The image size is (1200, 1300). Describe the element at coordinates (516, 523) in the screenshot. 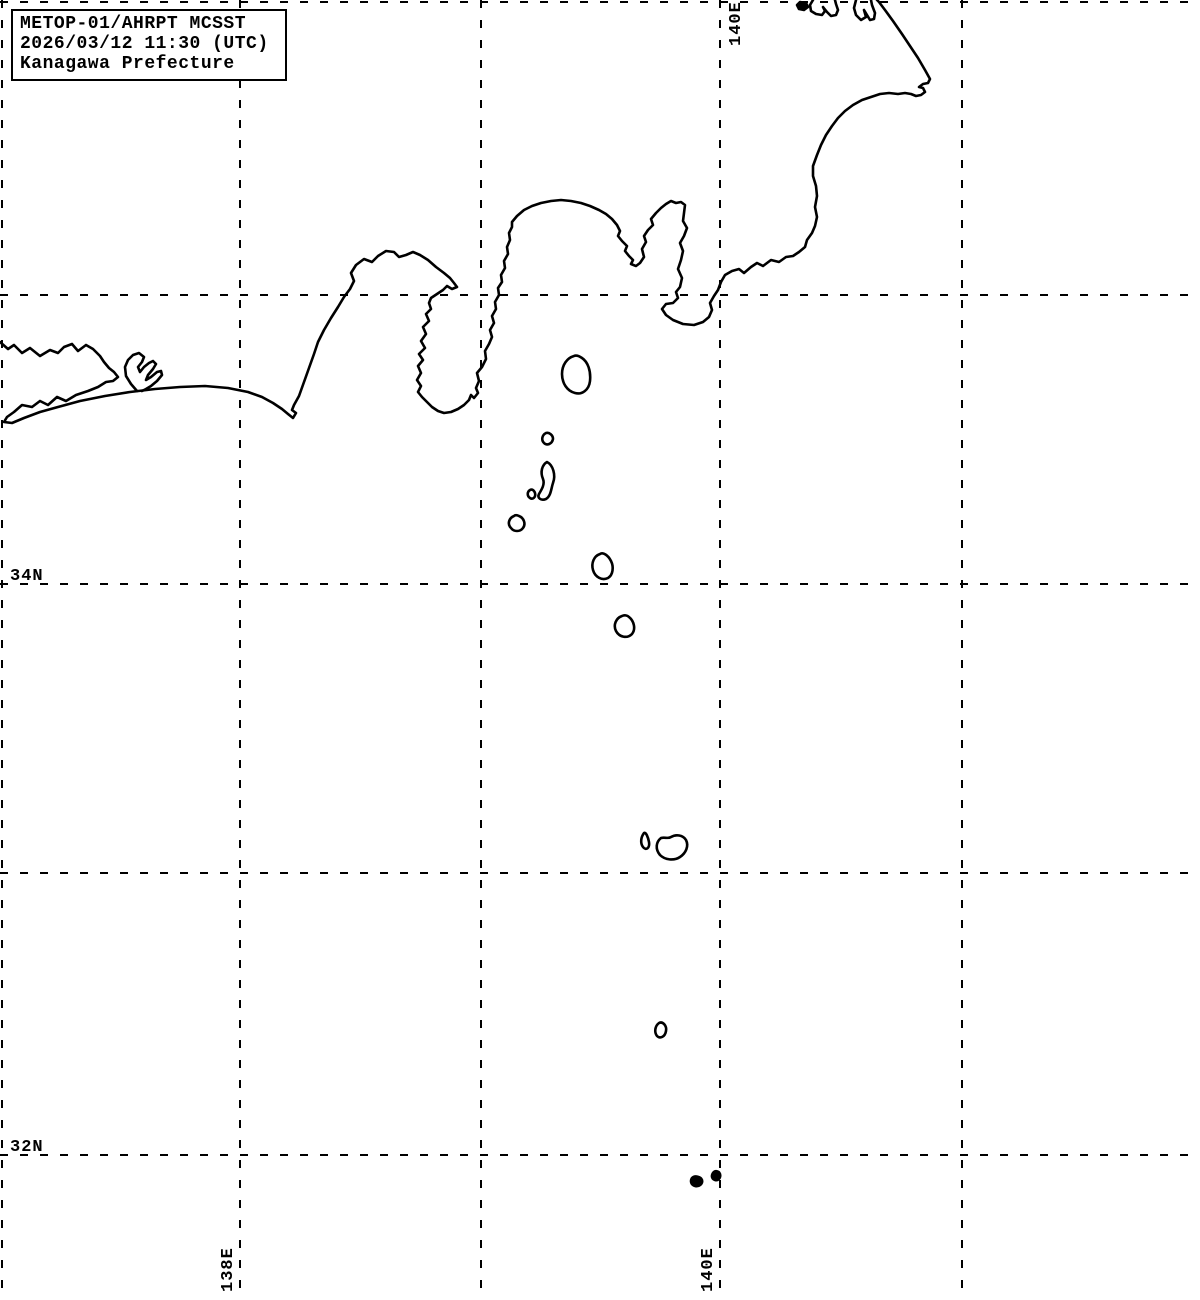

I see `island-shikinejima` at that location.